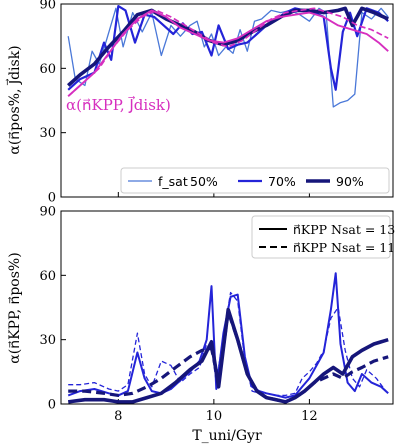  I want to click on top-ytick-label-0: 0, so click(52, 198).